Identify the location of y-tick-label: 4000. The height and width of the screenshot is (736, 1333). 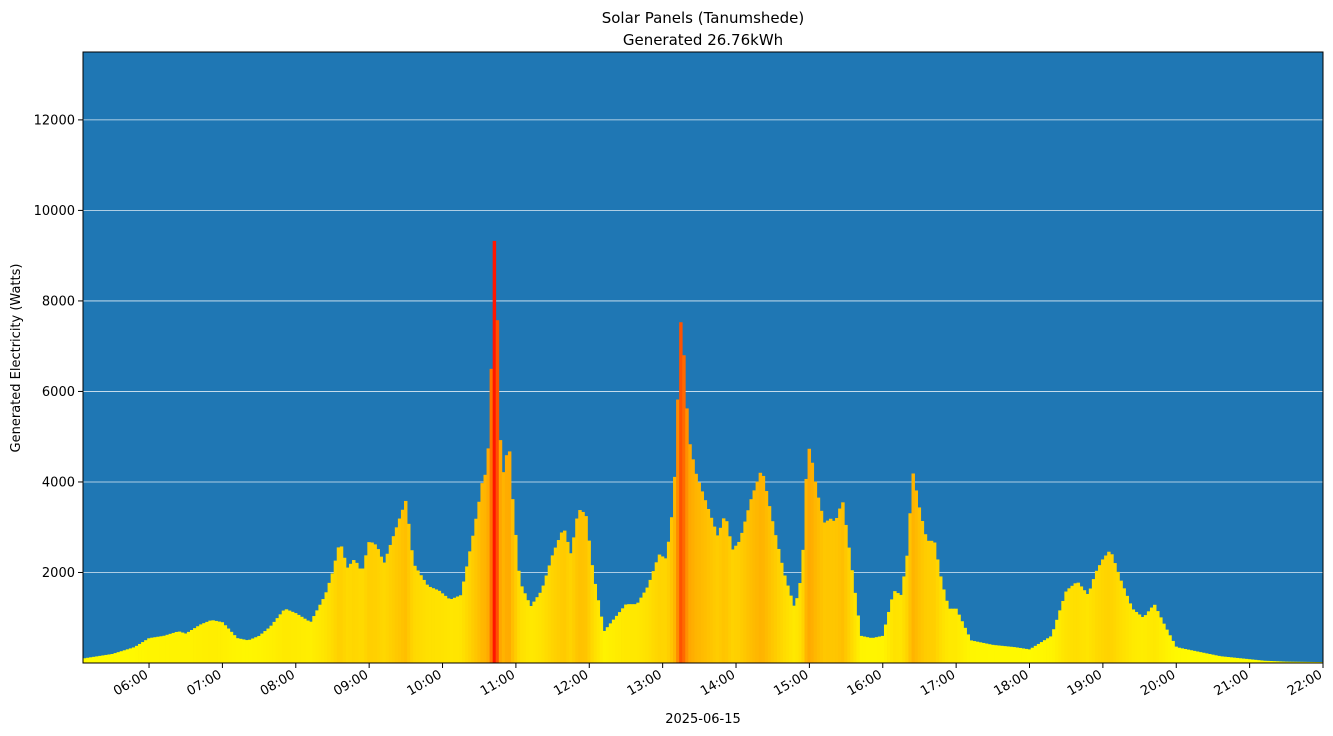
(58, 482).